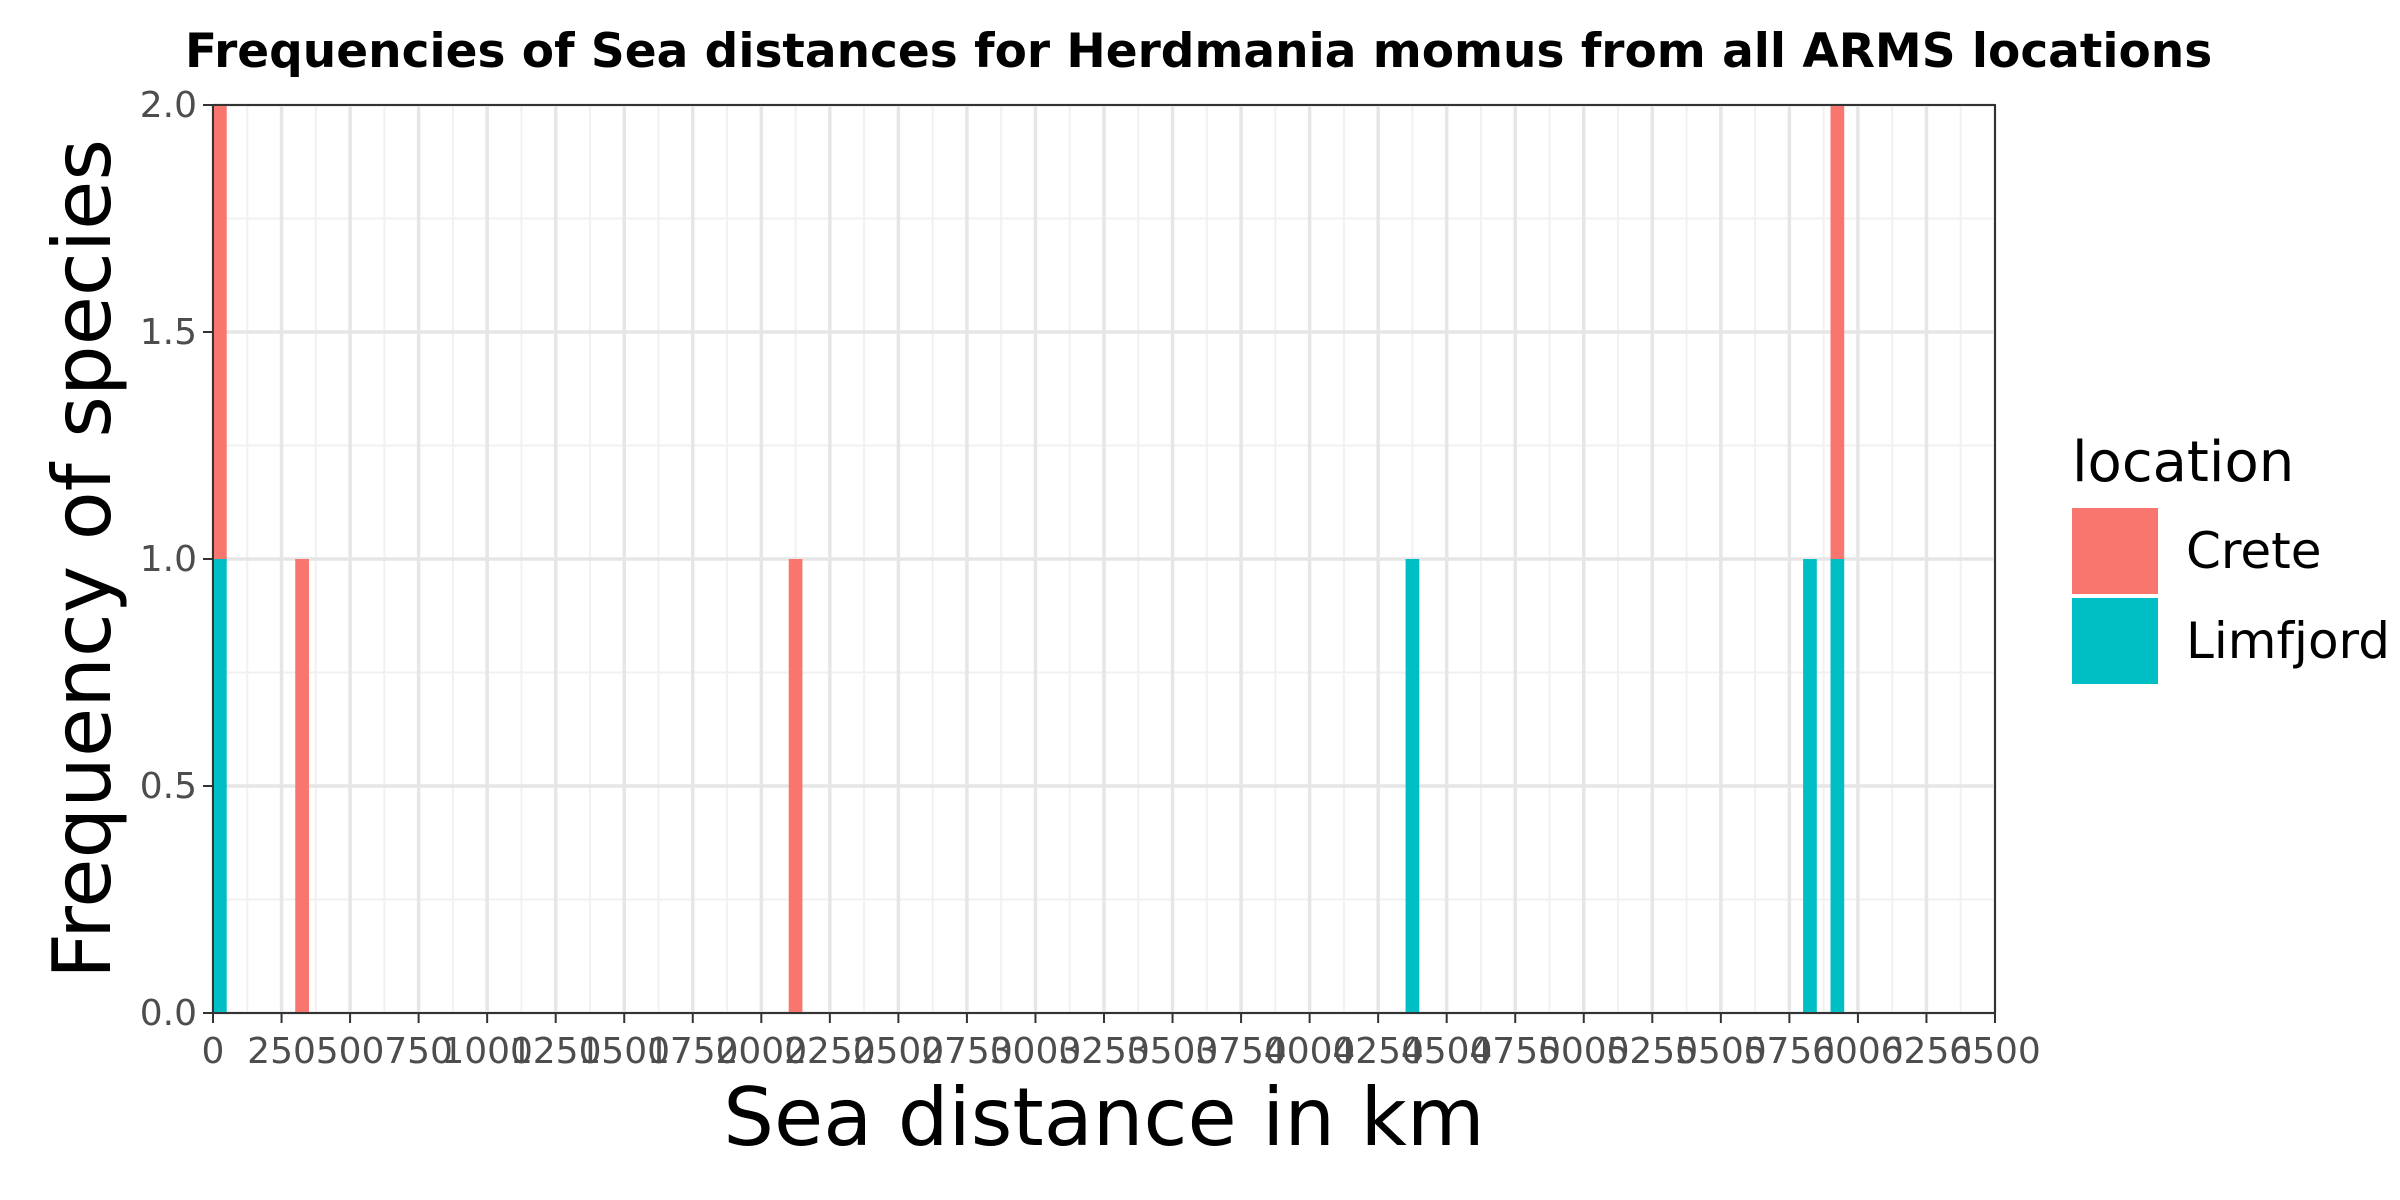 The width and height of the screenshot is (2400, 1200). I want to click on x-tick-label: 2000, so click(761, 1051).